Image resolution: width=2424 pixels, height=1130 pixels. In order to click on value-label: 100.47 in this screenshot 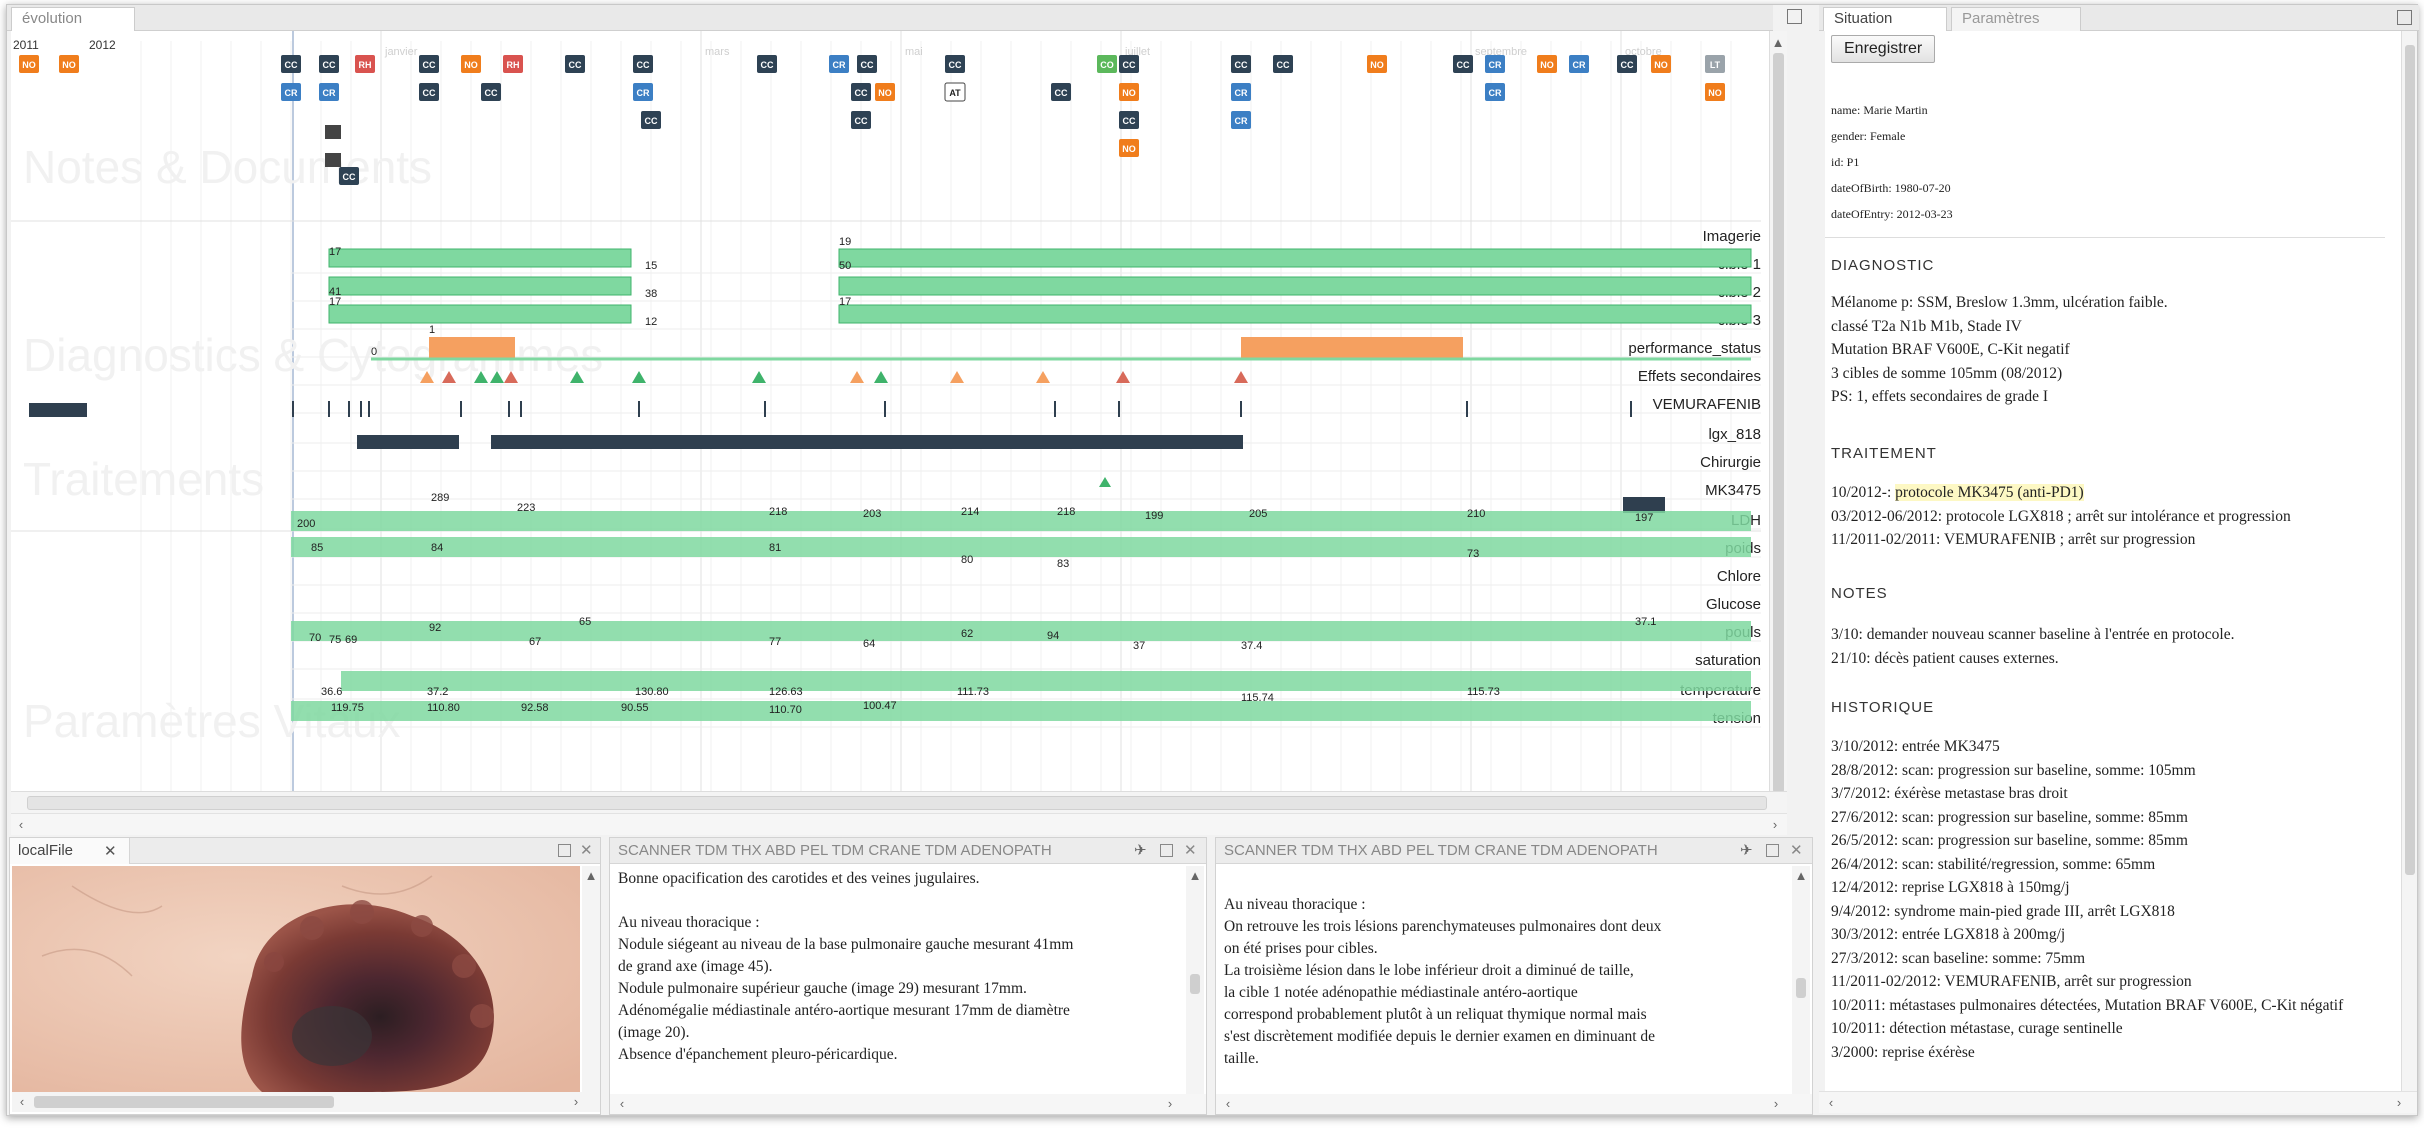, I will do `click(880, 706)`.